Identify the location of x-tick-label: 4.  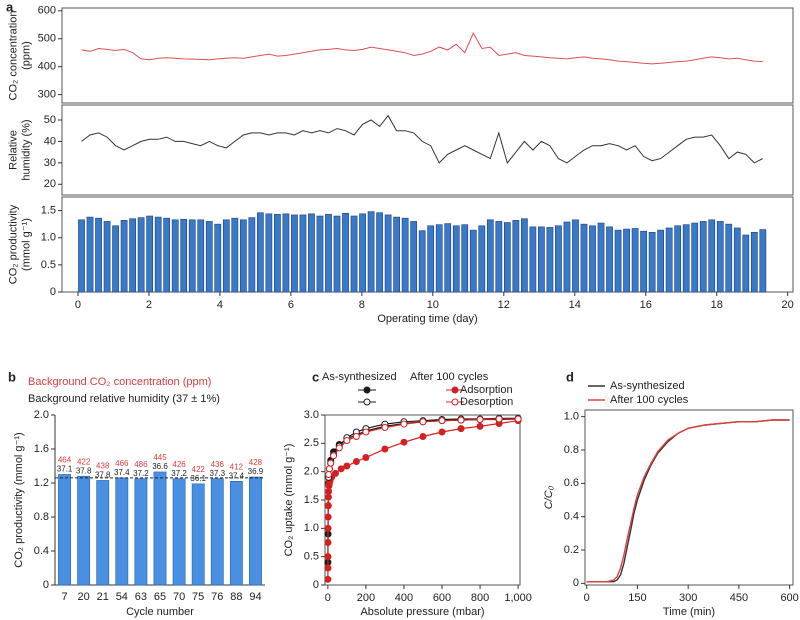
(220, 305).